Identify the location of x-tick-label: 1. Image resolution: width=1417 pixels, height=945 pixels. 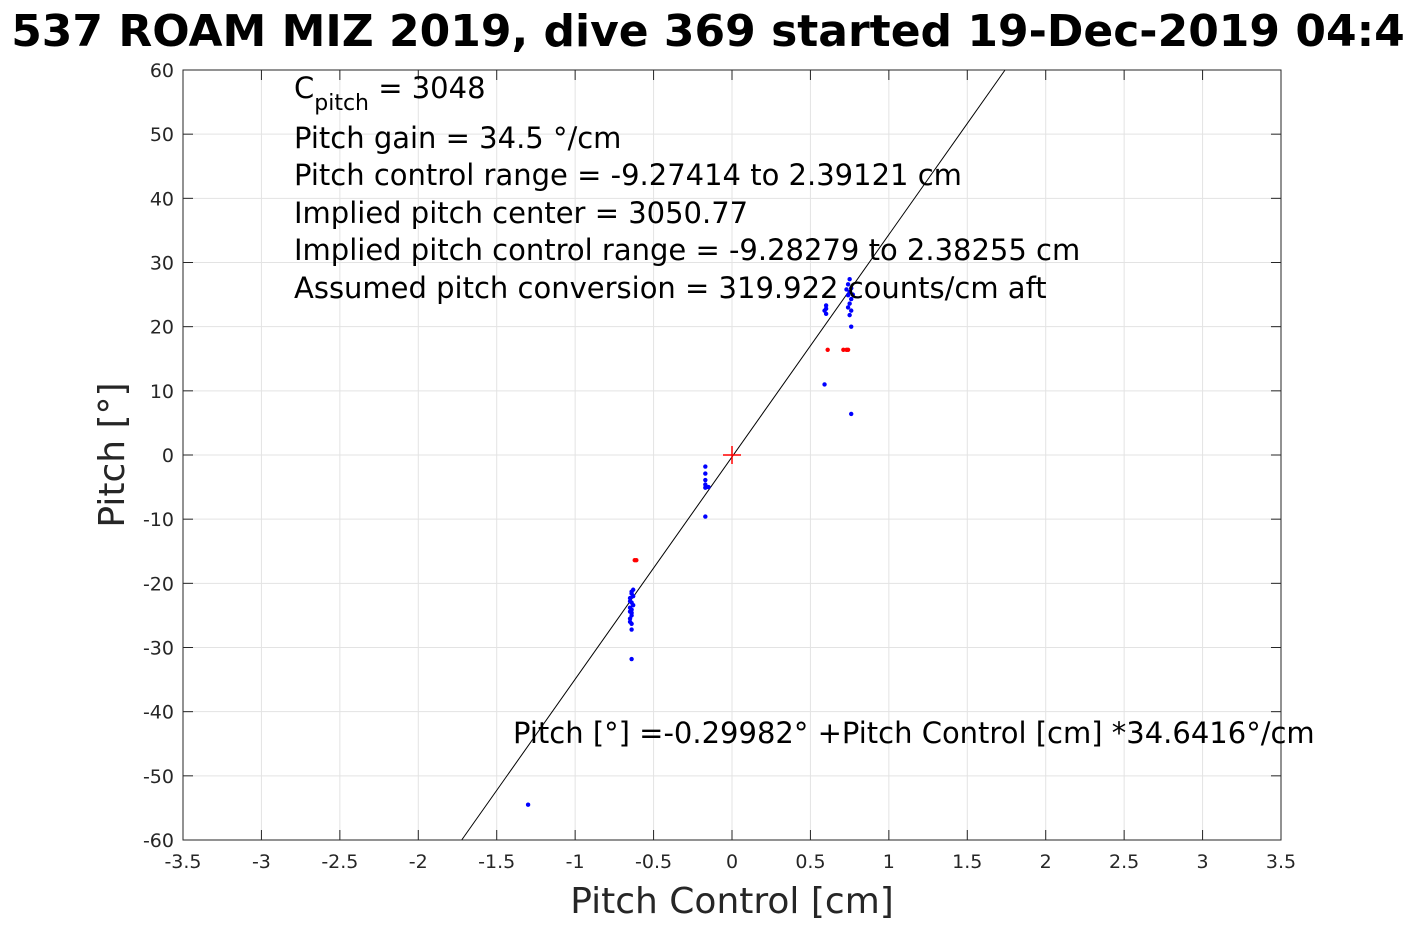
(889, 862).